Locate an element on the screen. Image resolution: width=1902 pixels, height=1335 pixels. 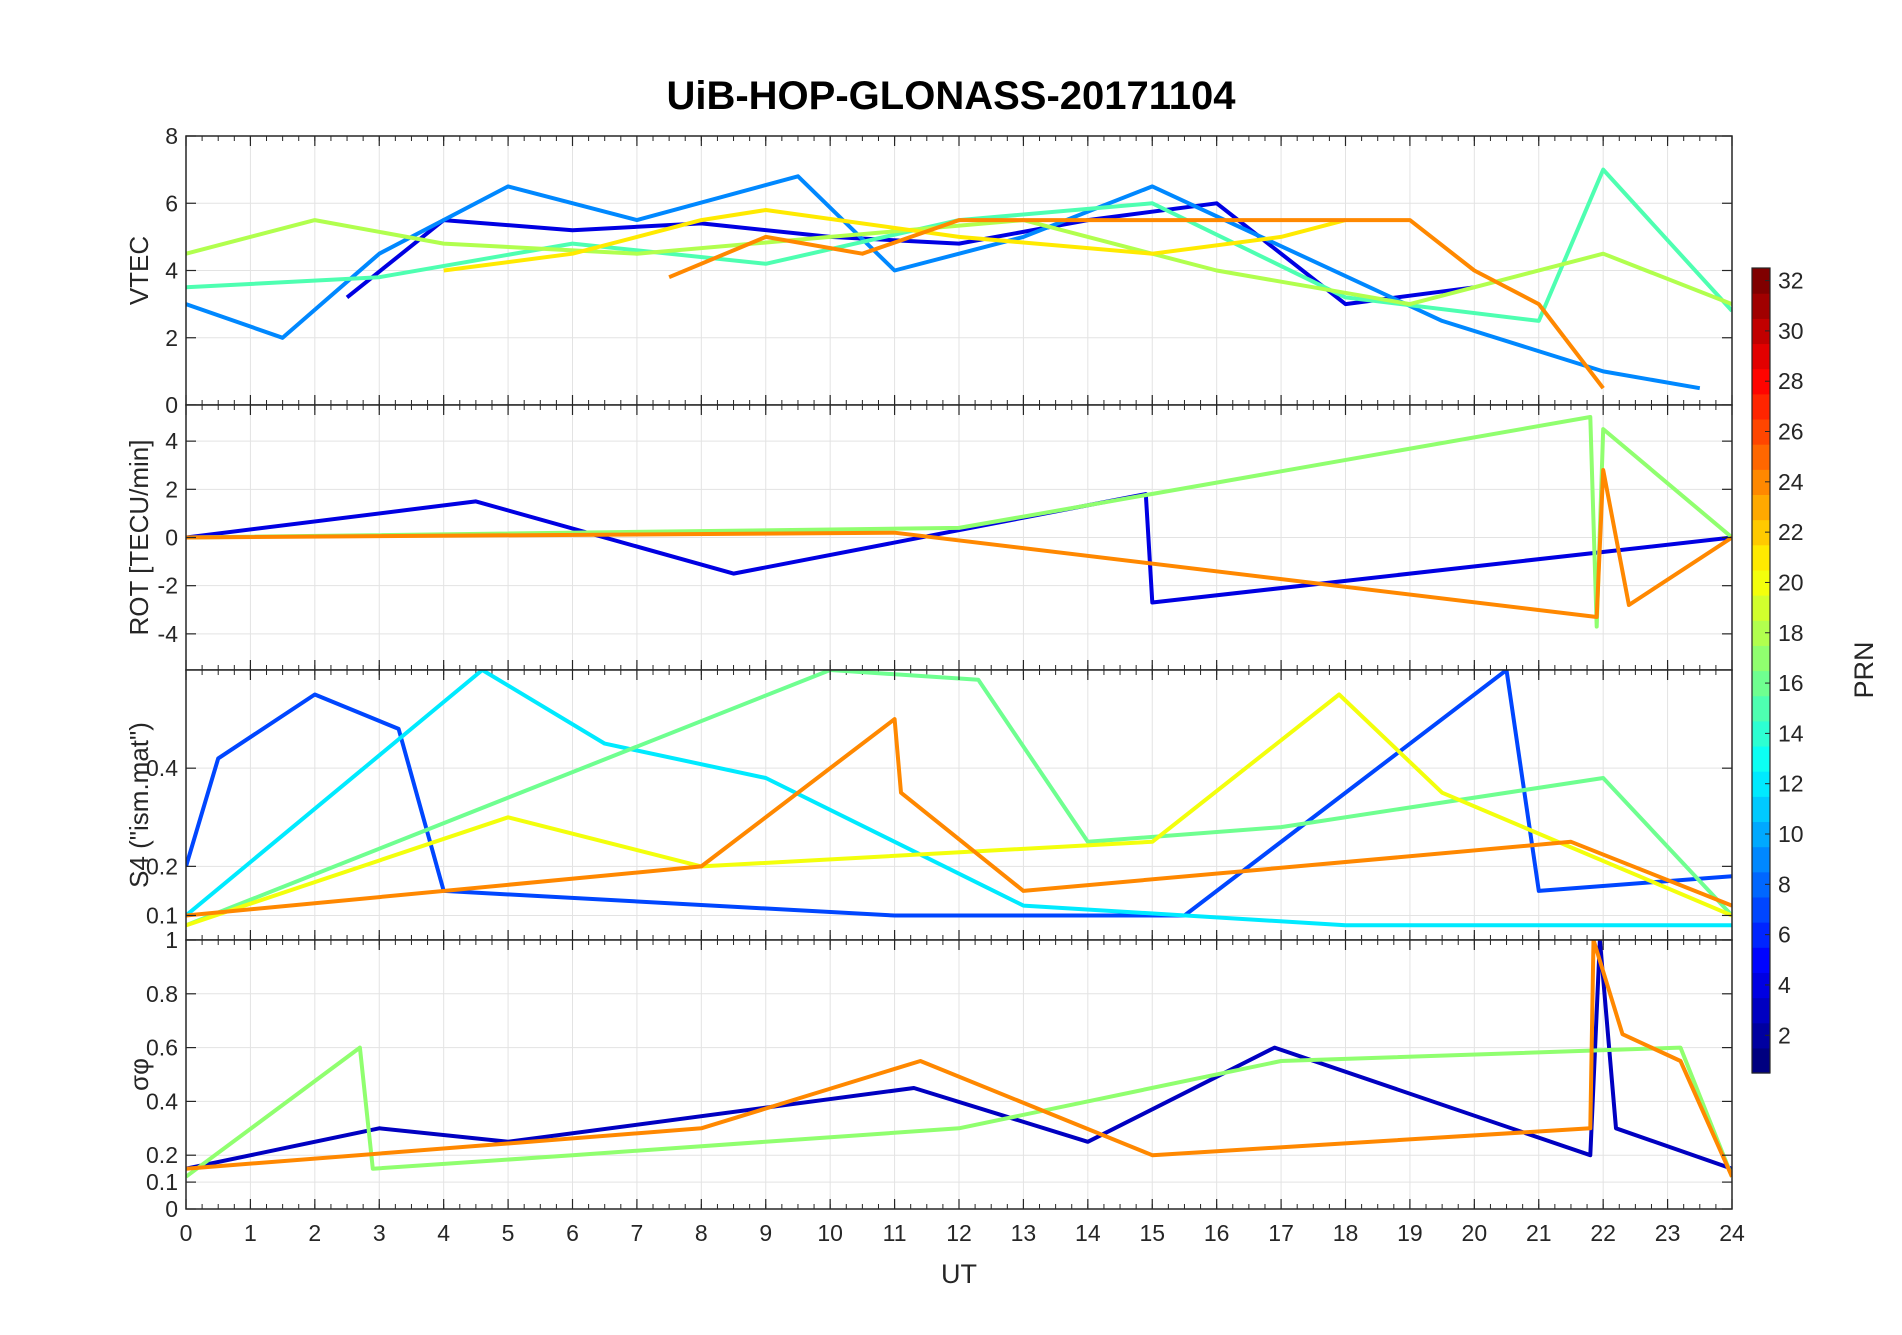
y-tick-label: 0.8 is located at coordinates (162, 994).